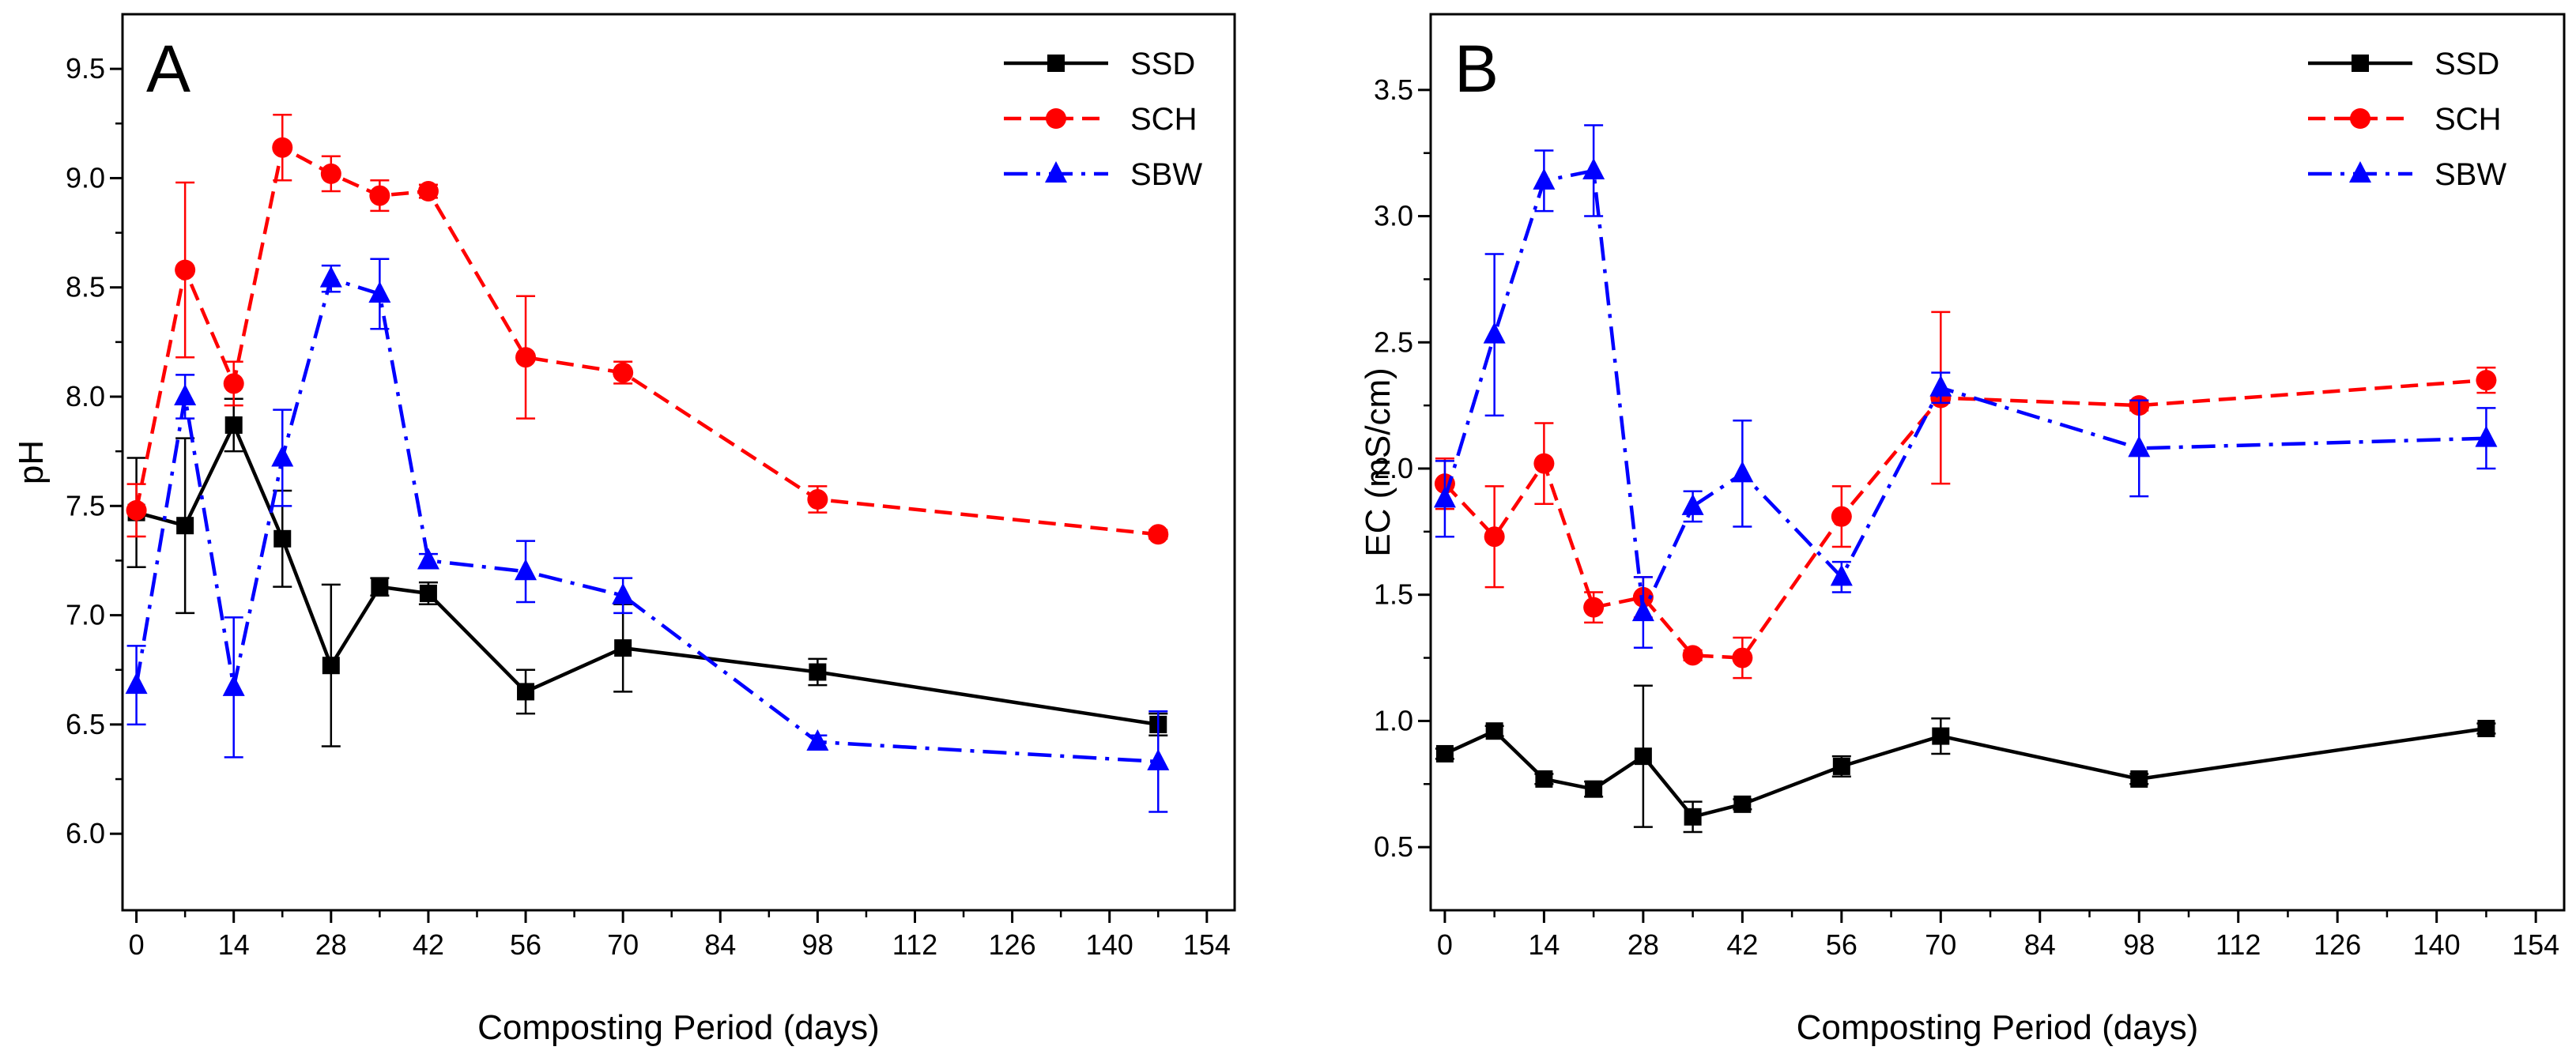  What do you see at coordinates (2536, 944) in the screenshot?
I see `x-tick-label: 154` at bounding box center [2536, 944].